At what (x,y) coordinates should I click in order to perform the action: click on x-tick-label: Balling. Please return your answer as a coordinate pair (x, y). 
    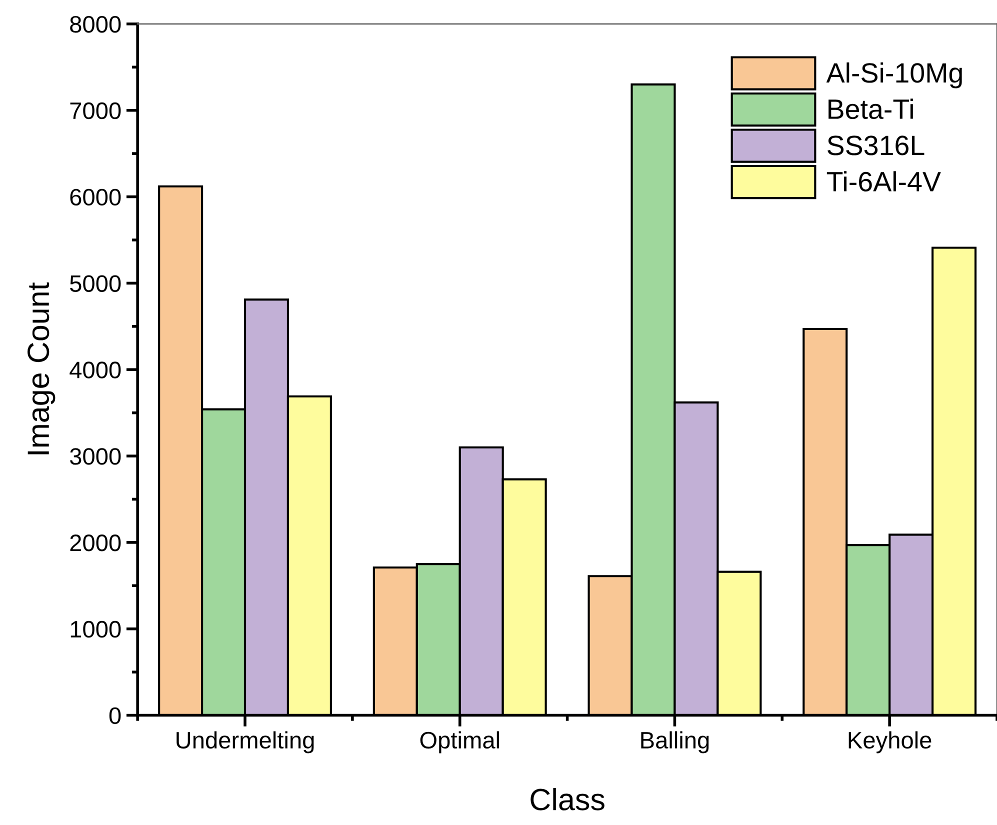
    Looking at the image, I should click on (675, 742).